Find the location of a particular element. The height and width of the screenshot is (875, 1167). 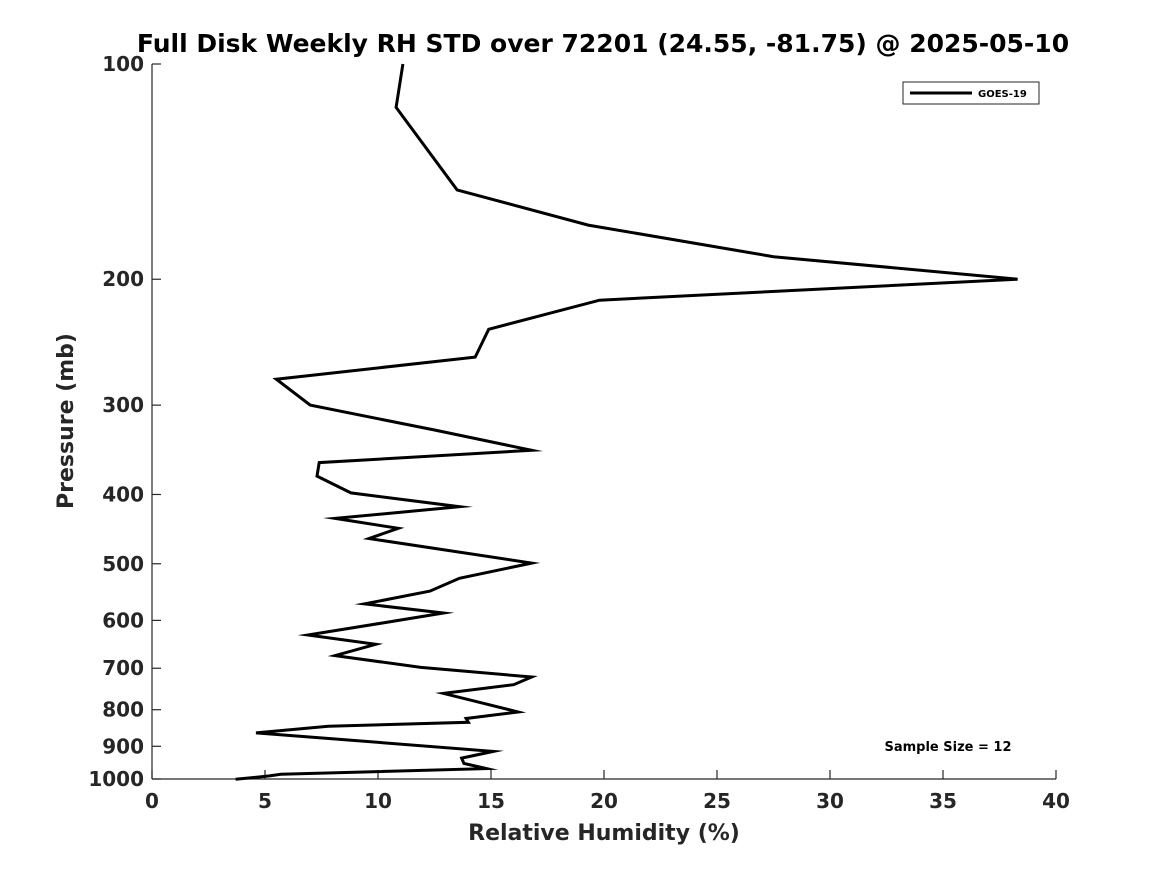

x-tick-label: 5 is located at coordinates (265, 801).